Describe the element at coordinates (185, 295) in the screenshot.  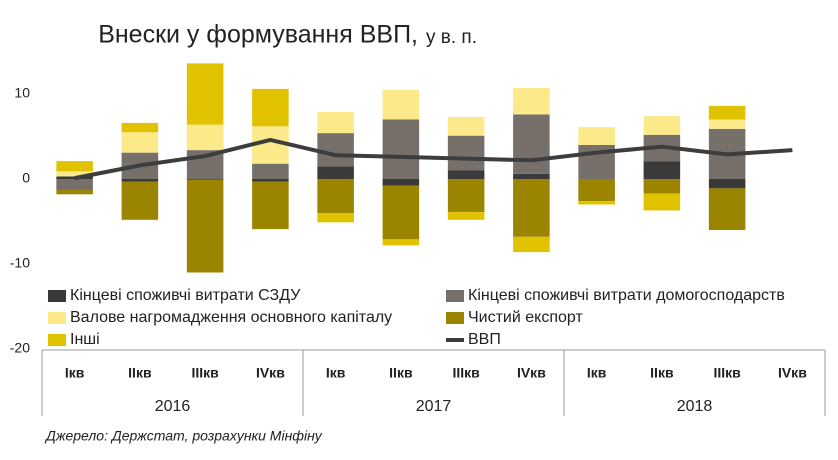
I see `legend-label: Кінцеві споживчі витрати СЗДУ` at that location.